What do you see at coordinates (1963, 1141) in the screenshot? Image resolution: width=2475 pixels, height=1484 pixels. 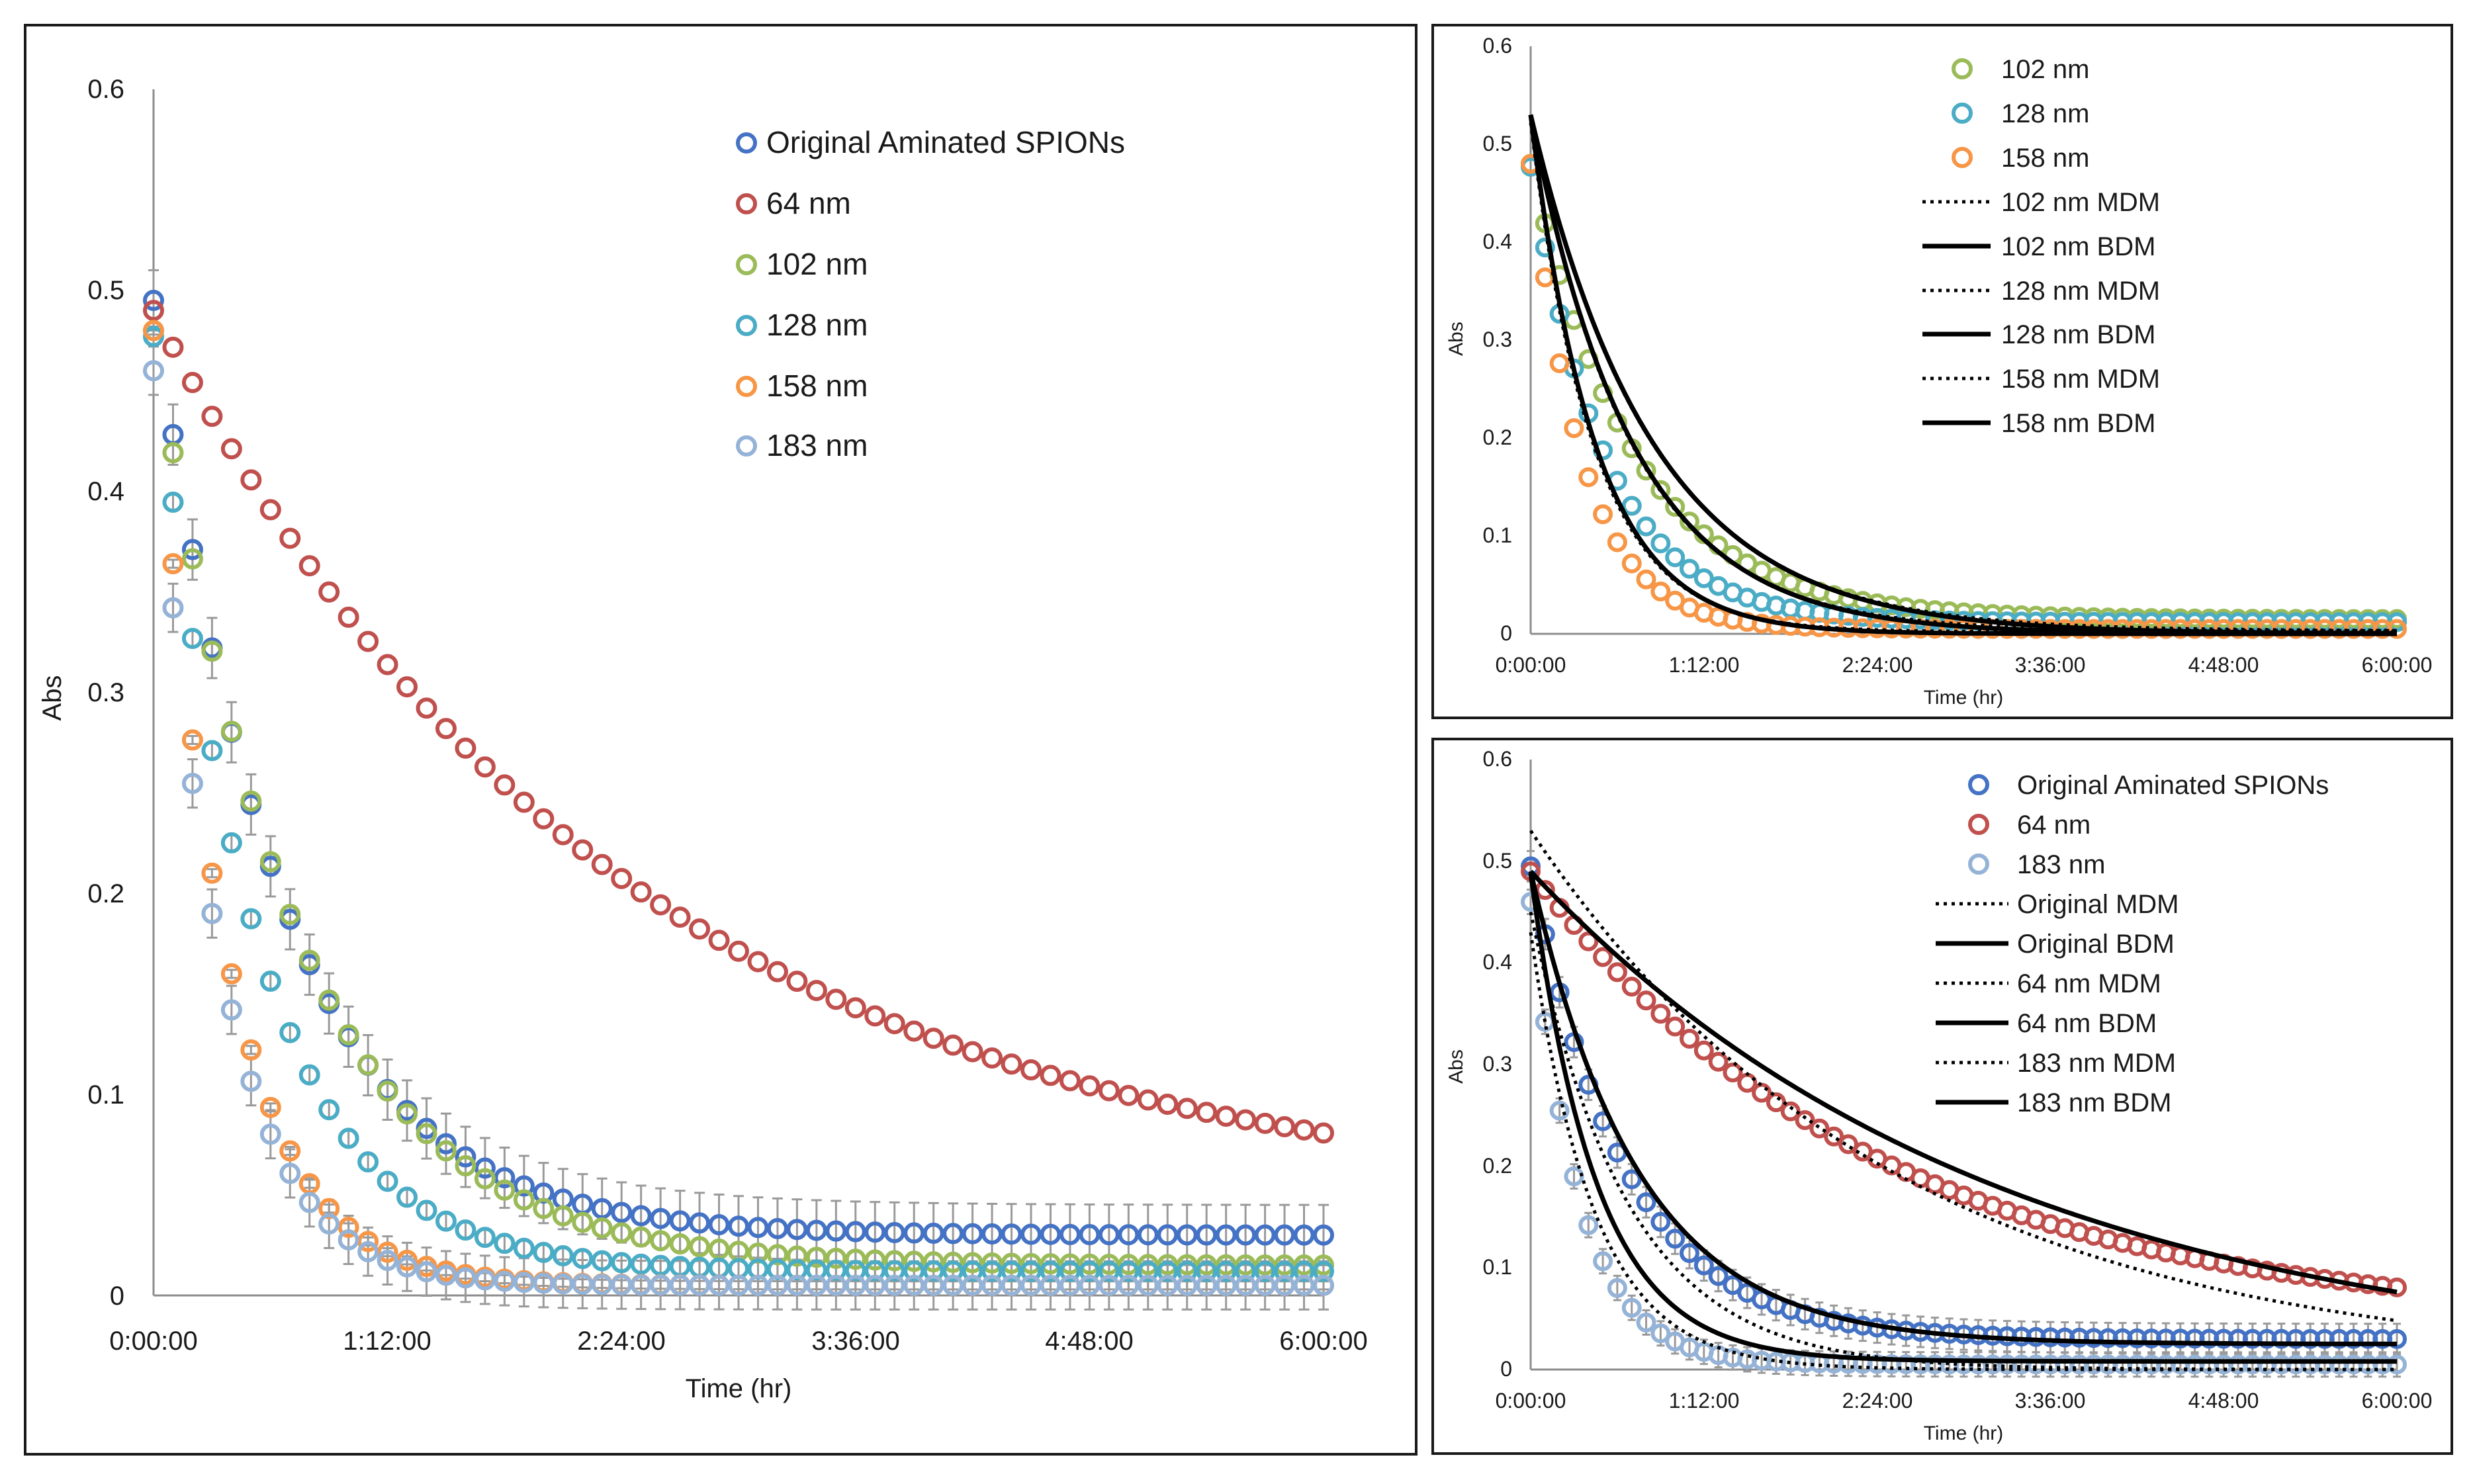 I see `fit-curve-original-mdm` at bounding box center [1963, 1141].